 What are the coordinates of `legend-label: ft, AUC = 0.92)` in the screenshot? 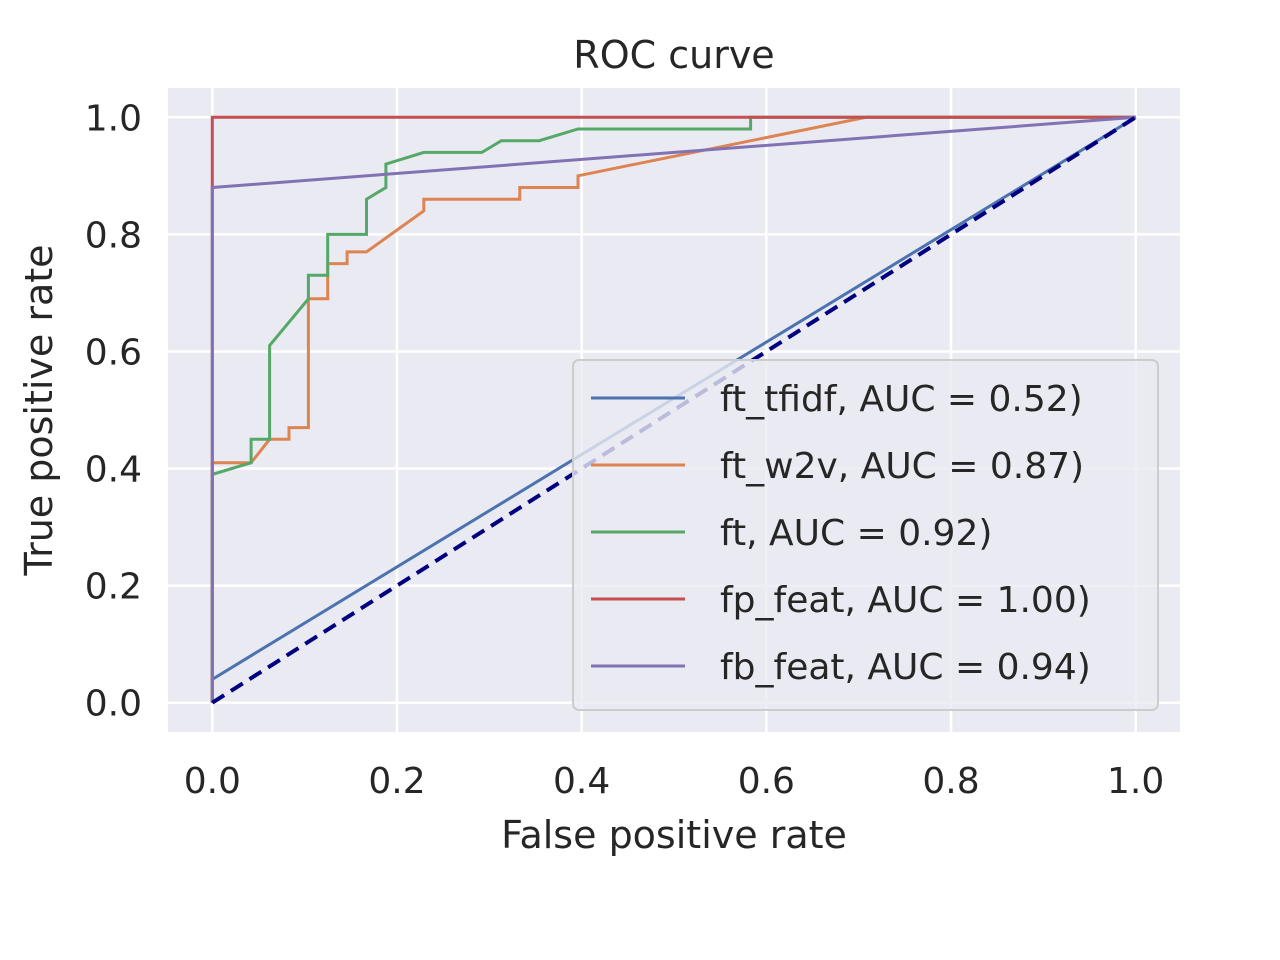 It's located at (856, 533).